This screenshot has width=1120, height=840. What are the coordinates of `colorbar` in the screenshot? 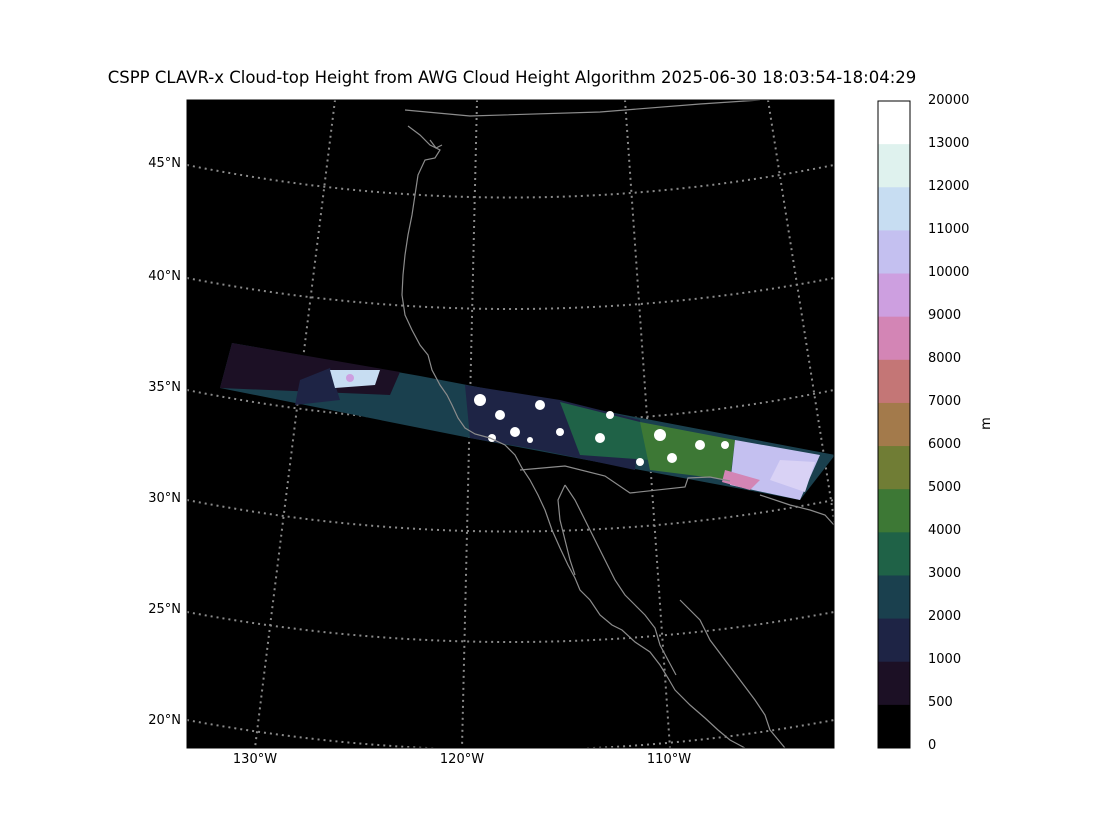 It's located at (894, 425).